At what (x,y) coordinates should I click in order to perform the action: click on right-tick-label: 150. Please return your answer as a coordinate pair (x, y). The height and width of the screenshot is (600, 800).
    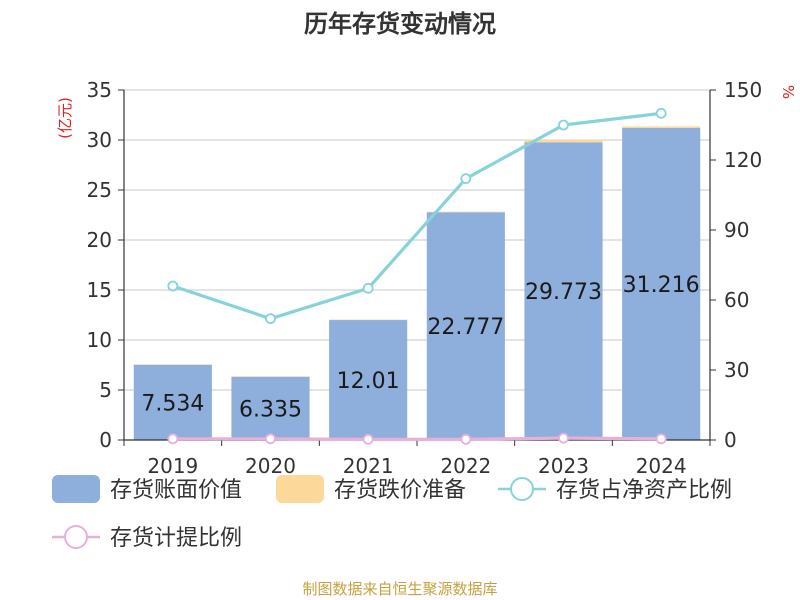
    Looking at the image, I should click on (743, 90).